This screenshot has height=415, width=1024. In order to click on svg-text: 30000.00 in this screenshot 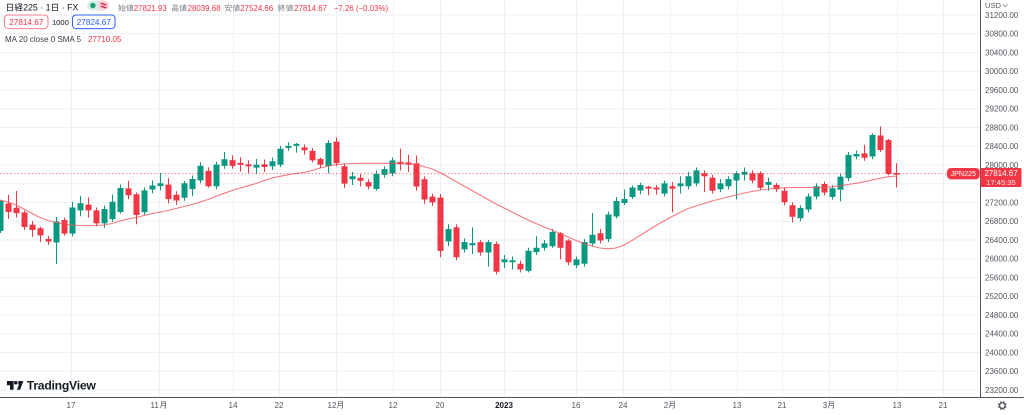, I will do `click(1002, 71)`.